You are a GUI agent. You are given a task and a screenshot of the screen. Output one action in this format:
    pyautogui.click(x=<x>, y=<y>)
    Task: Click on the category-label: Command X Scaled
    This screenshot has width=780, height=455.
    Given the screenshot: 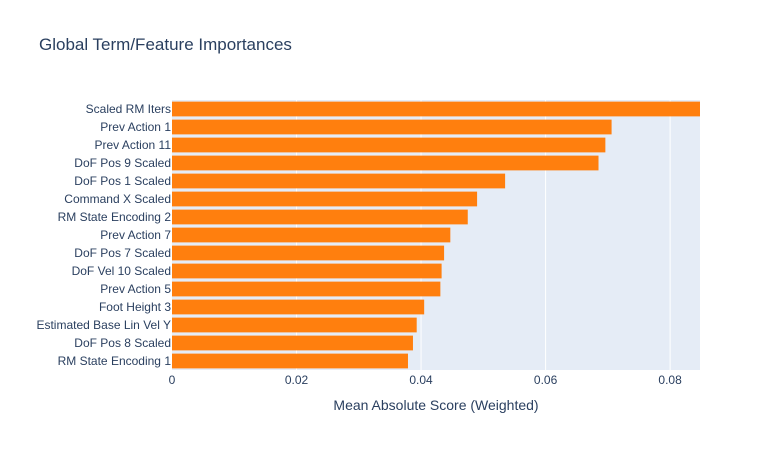 What is the action you would take?
    pyautogui.click(x=117, y=199)
    